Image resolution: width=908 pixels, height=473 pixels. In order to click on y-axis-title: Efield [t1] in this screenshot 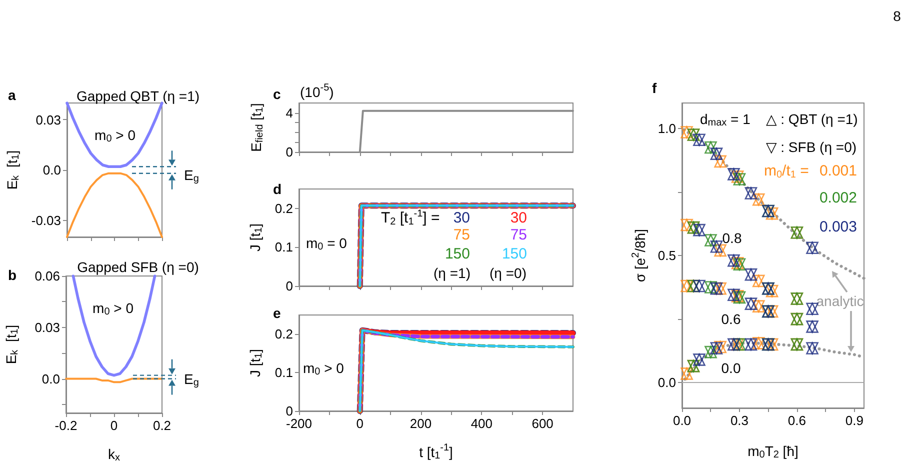, I will do `click(257, 127)`.